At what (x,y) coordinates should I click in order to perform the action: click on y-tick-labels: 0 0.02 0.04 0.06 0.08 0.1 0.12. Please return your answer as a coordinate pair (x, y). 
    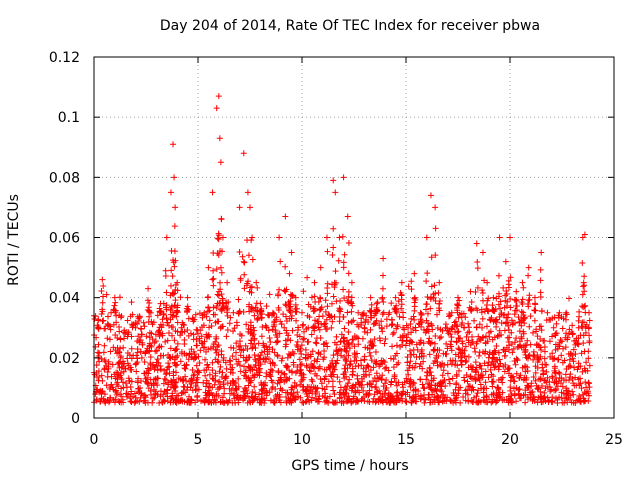
    Looking at the image, I should click on (64, 238).